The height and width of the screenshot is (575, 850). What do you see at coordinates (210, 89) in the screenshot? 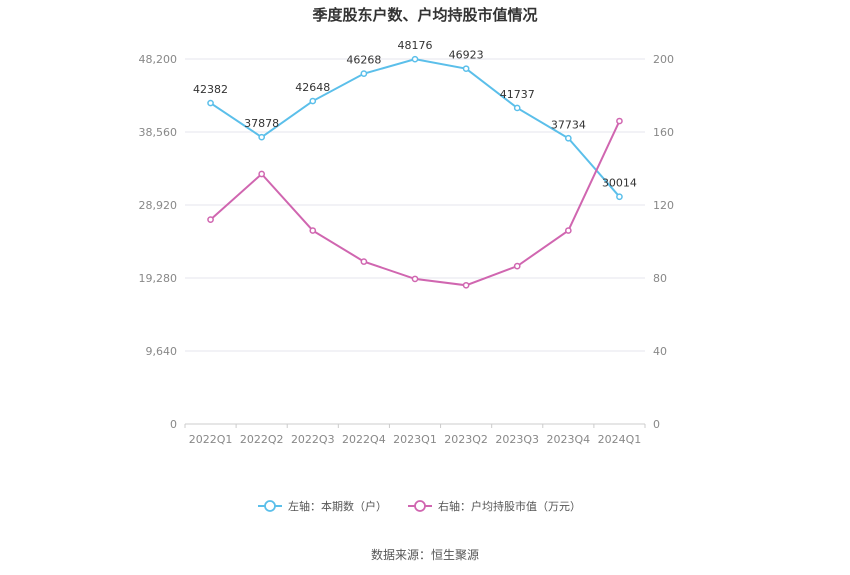
I see `data-label: 42382` at bounding box center [210, 89].